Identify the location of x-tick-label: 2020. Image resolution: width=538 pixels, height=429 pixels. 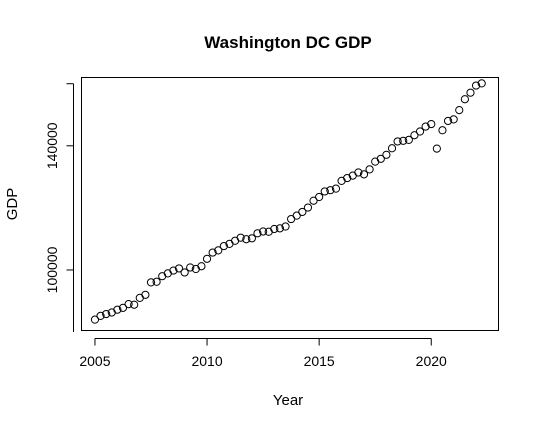
(431, 361).